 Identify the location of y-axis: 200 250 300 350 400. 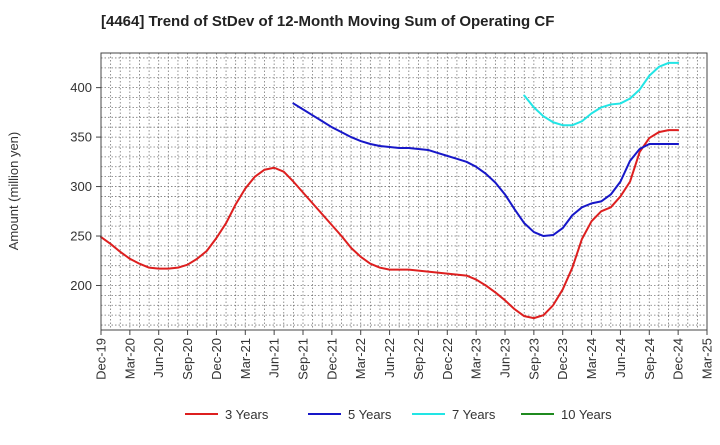
(85, 186).